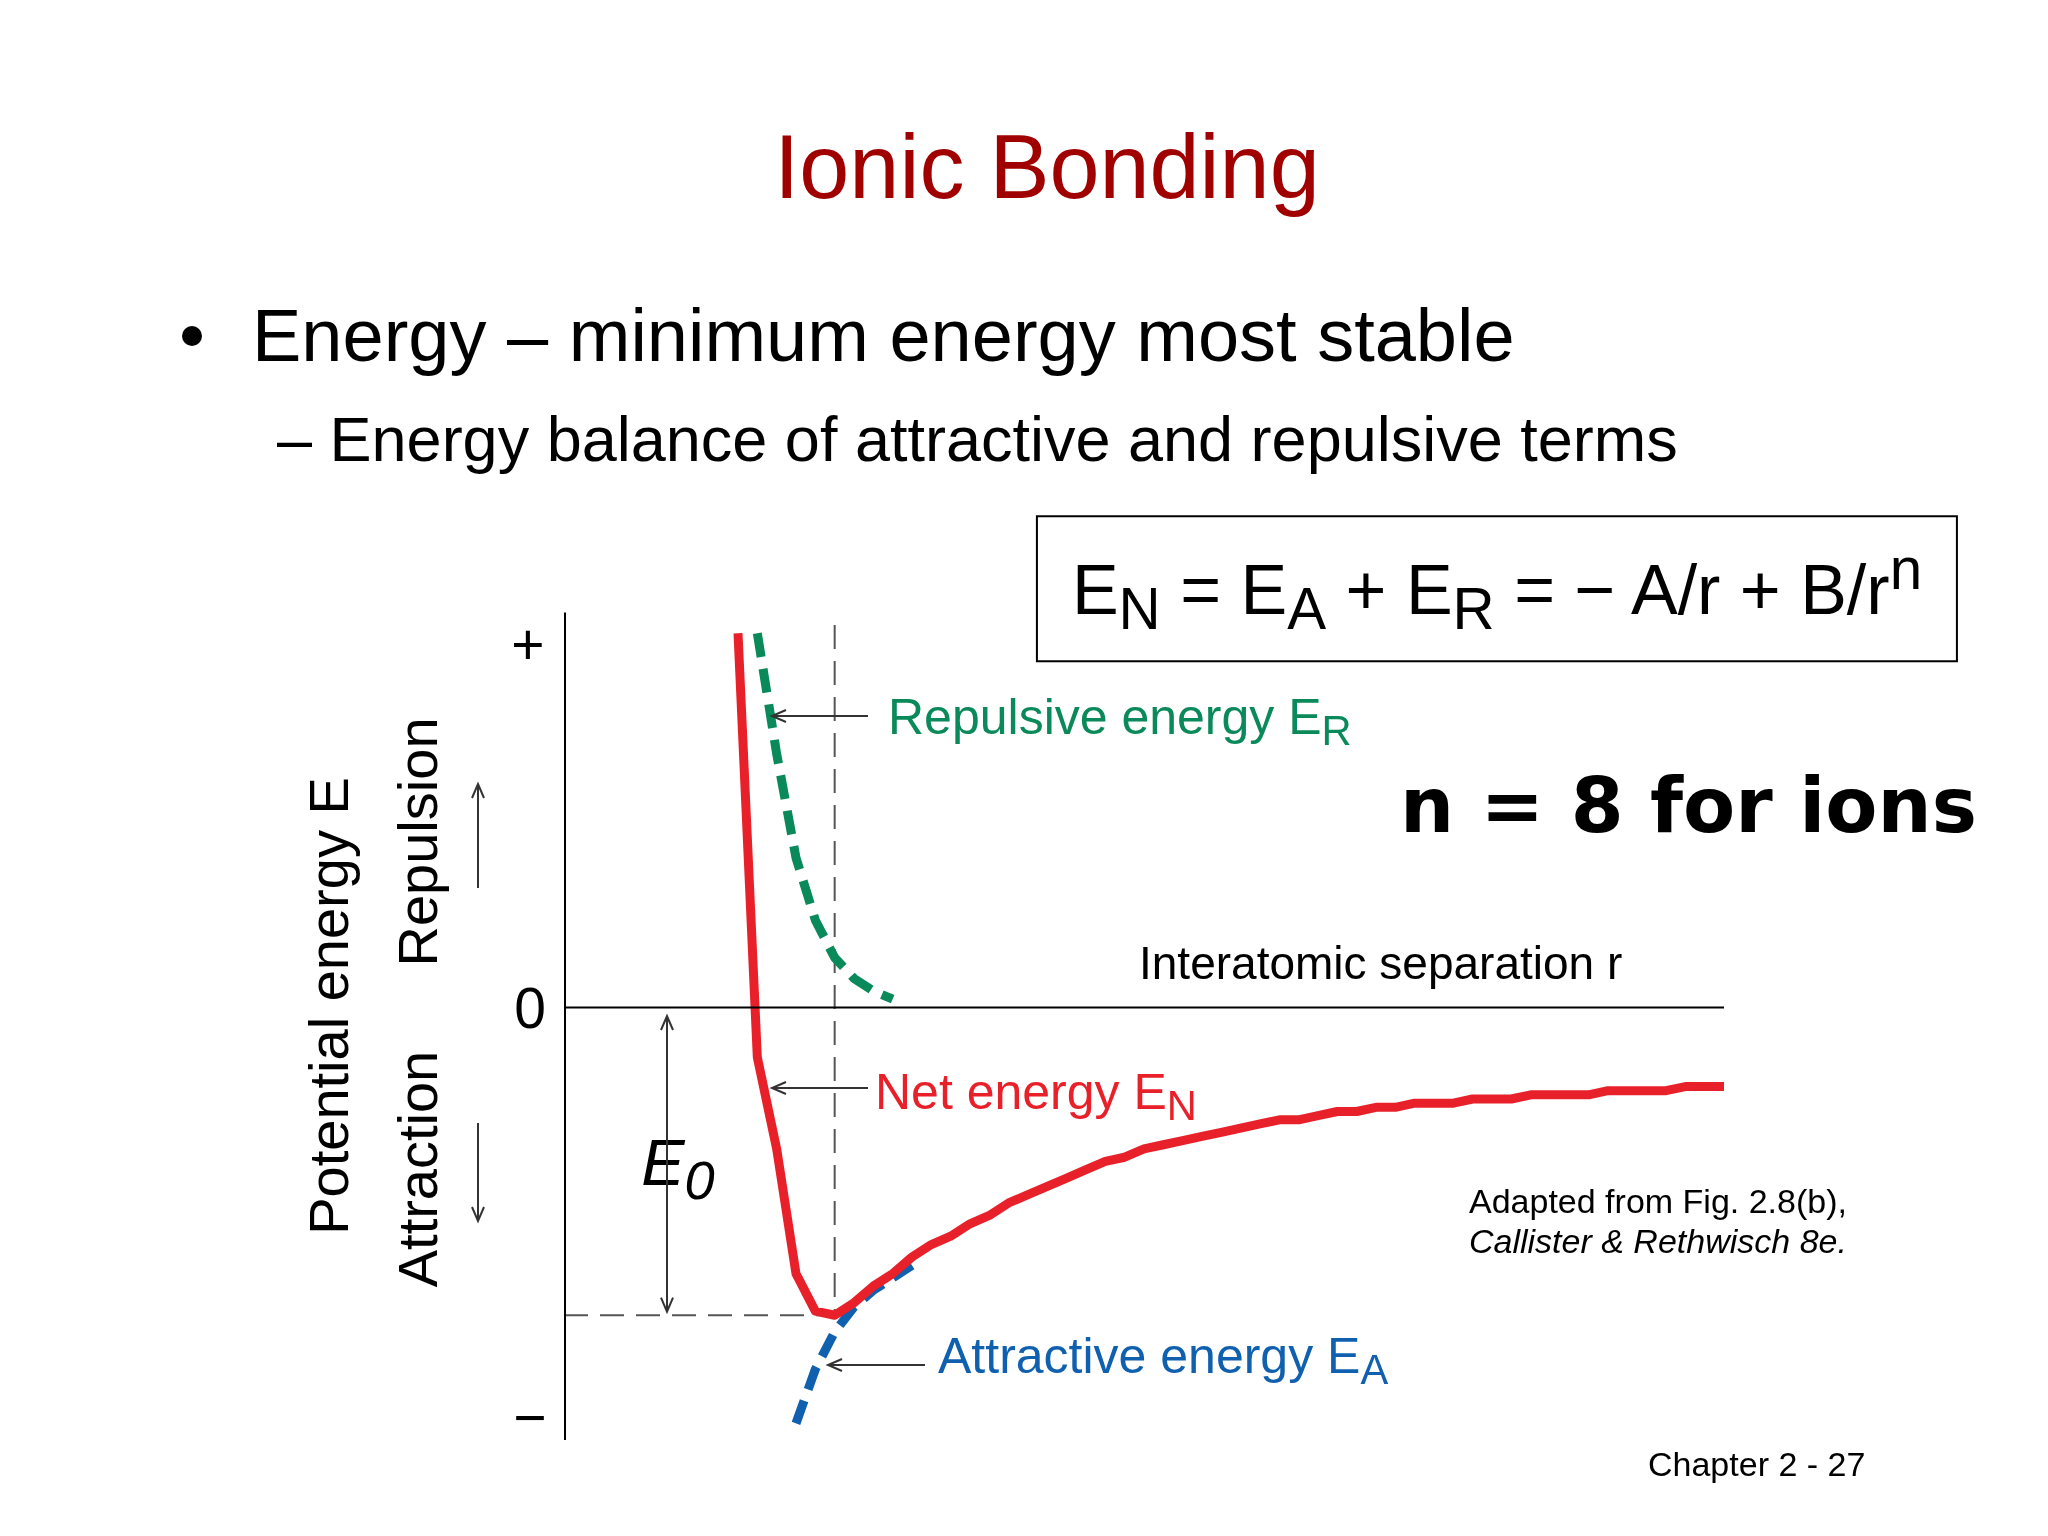 This screenshot has width=2048, height=1536. What do you see at coordinates (1658, 1201) in the screenshot?
I see `annotation: Adapted from Fig. 2.8(b),` at bounding box center [1658, 1201].